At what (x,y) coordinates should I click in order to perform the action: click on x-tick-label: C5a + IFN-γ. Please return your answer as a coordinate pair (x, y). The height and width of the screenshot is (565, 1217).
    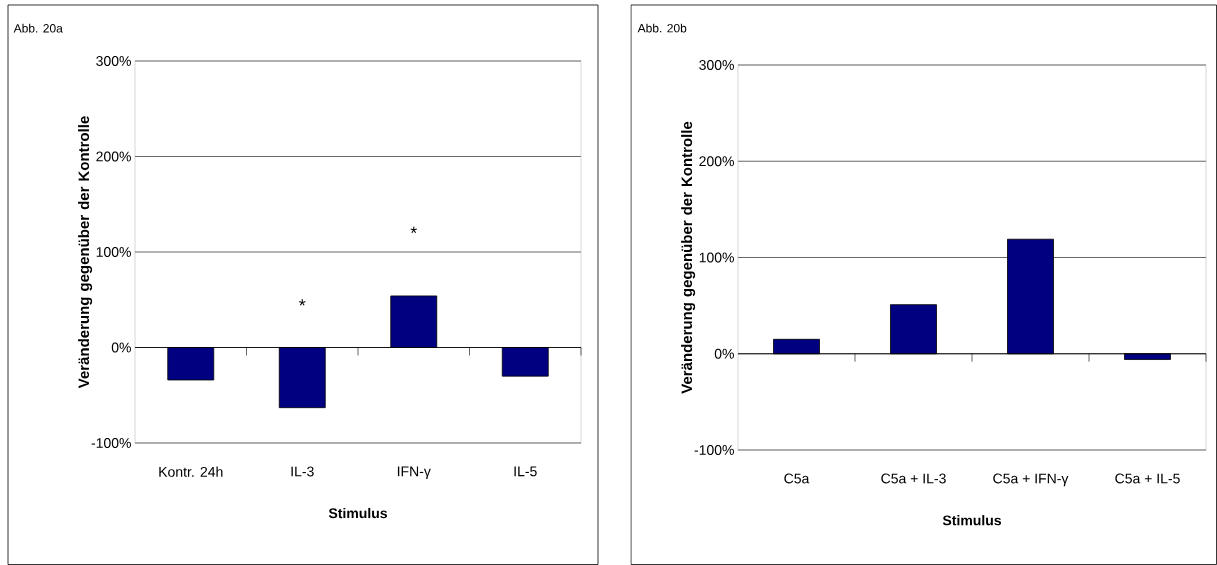
    Looking at the image, I should click on (1031, 480).